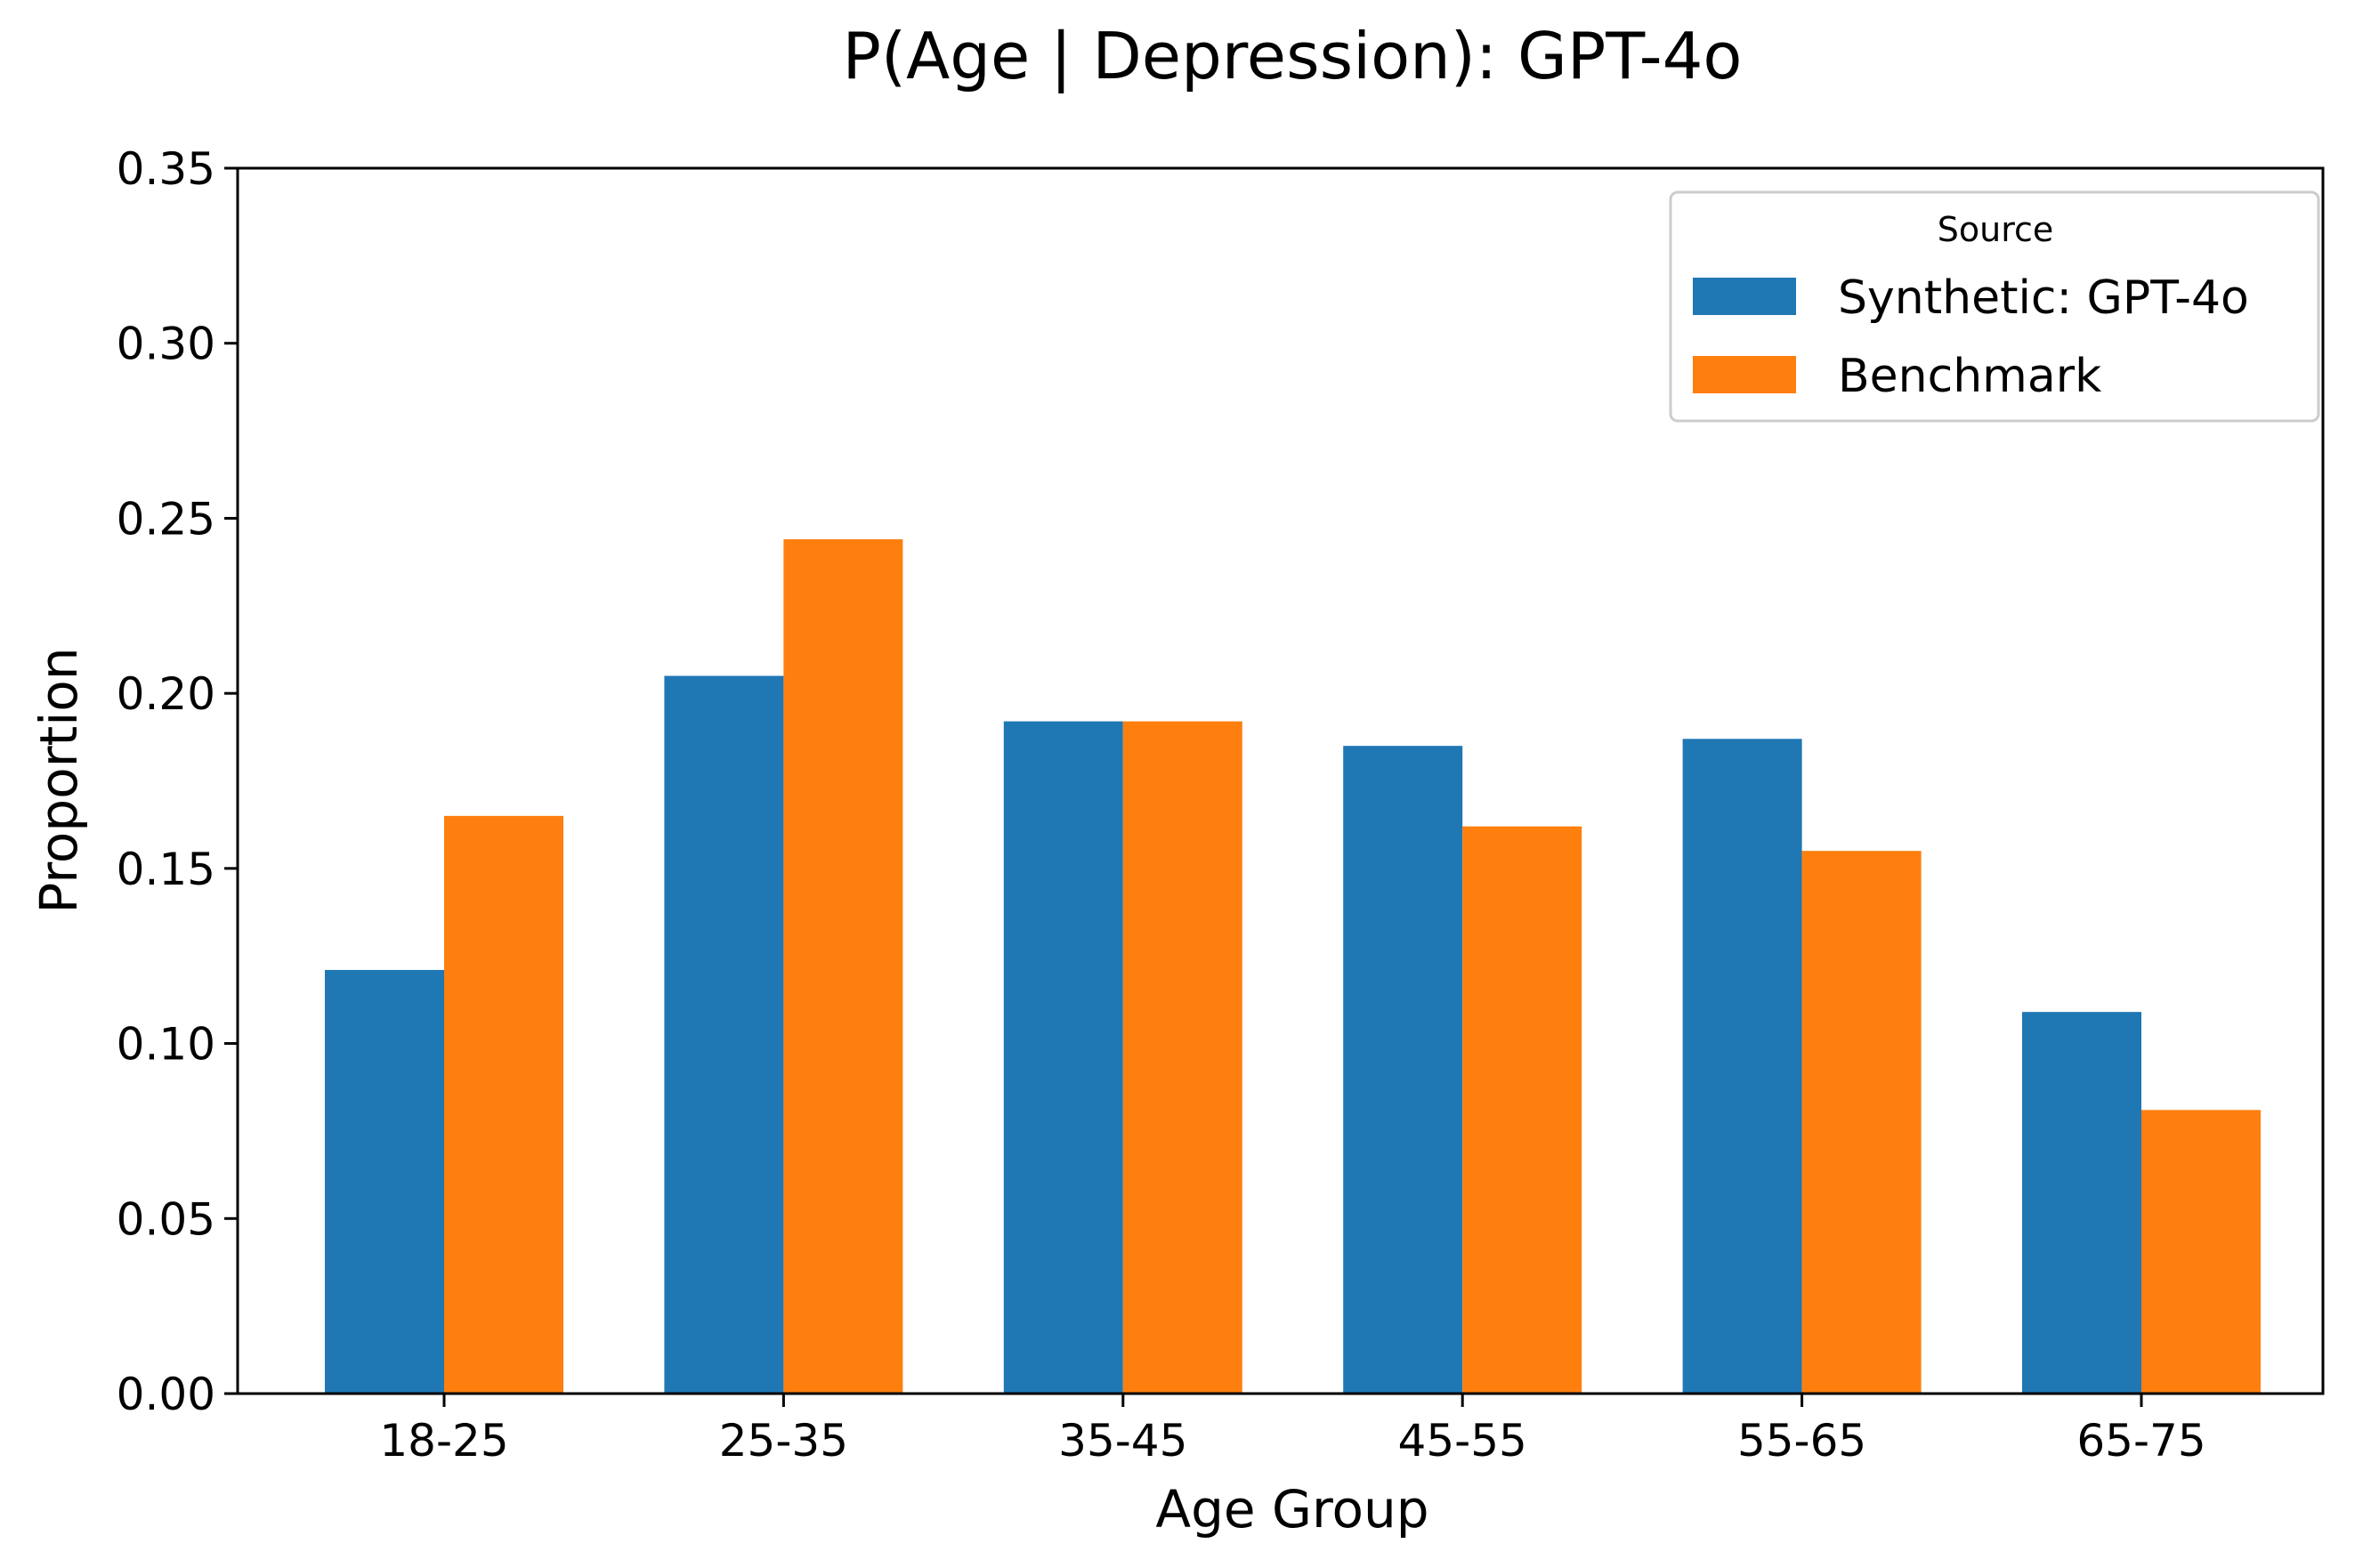 Image resolution: width=2371 pixels, height=1568 pixels. I want to click on x-tick-label: 35-45, so click(1122, 1441).